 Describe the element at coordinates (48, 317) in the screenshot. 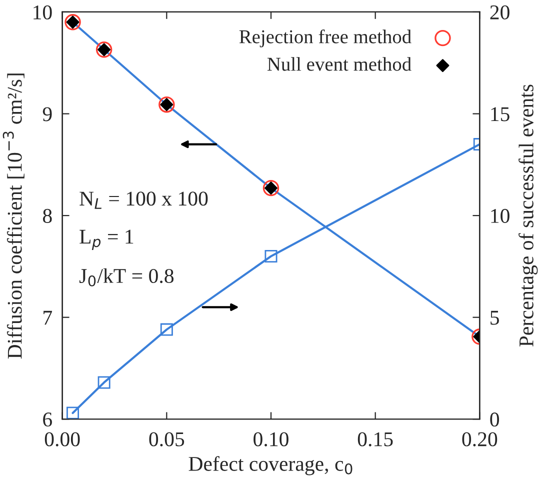

I see `y-tick-label: 7` at that location.